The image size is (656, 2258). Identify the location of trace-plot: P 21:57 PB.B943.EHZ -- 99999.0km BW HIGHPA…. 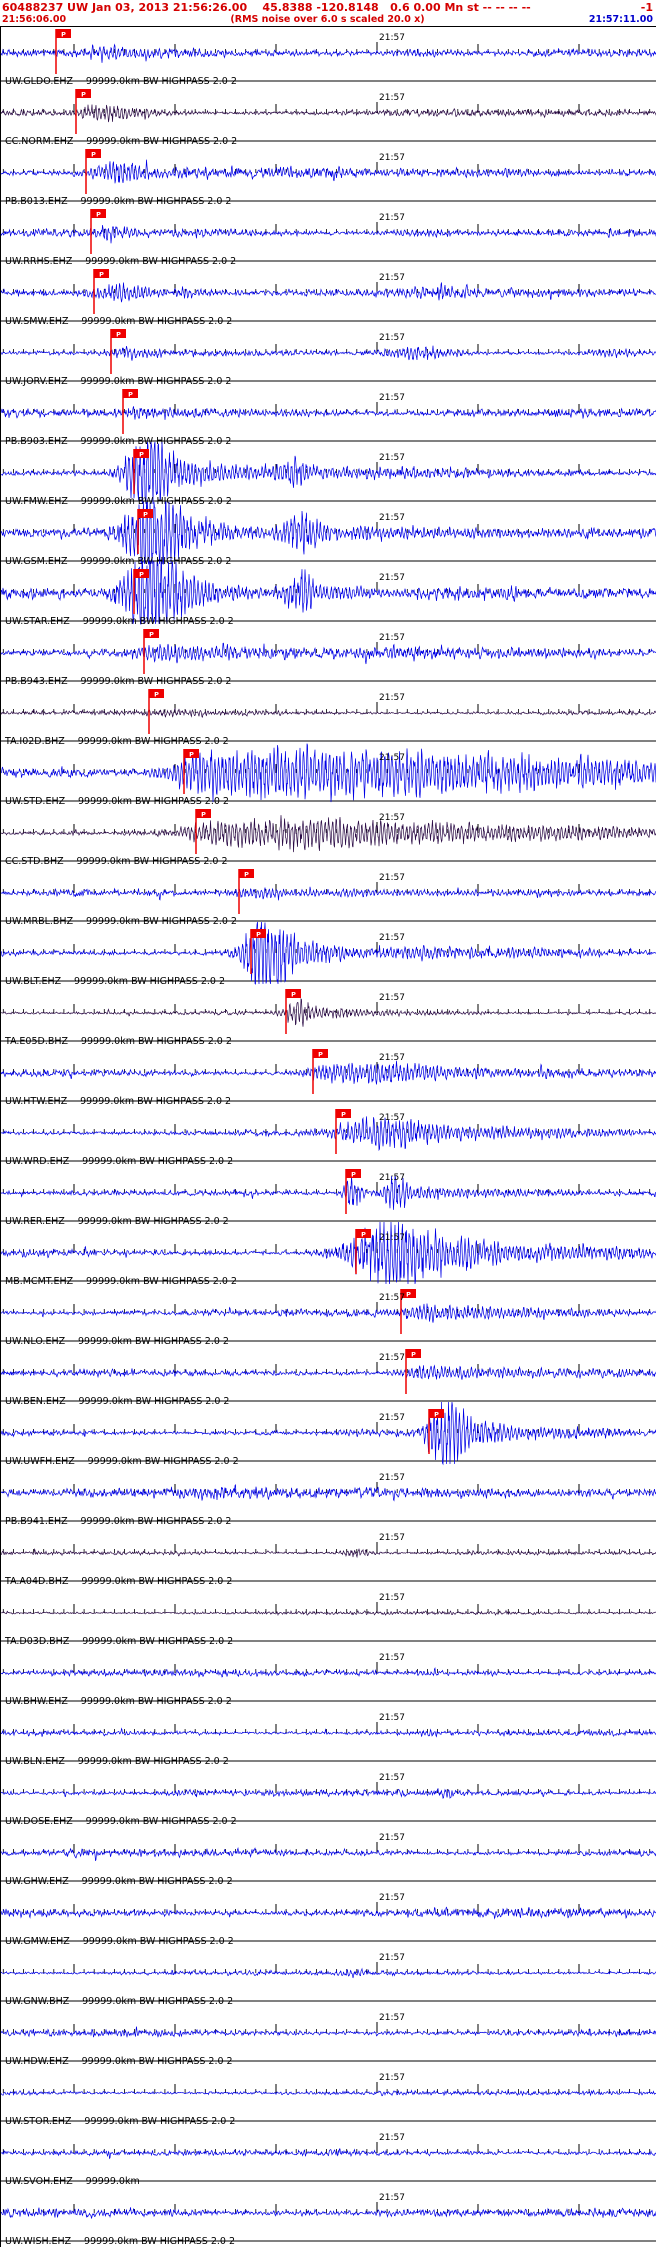
(328, 657).